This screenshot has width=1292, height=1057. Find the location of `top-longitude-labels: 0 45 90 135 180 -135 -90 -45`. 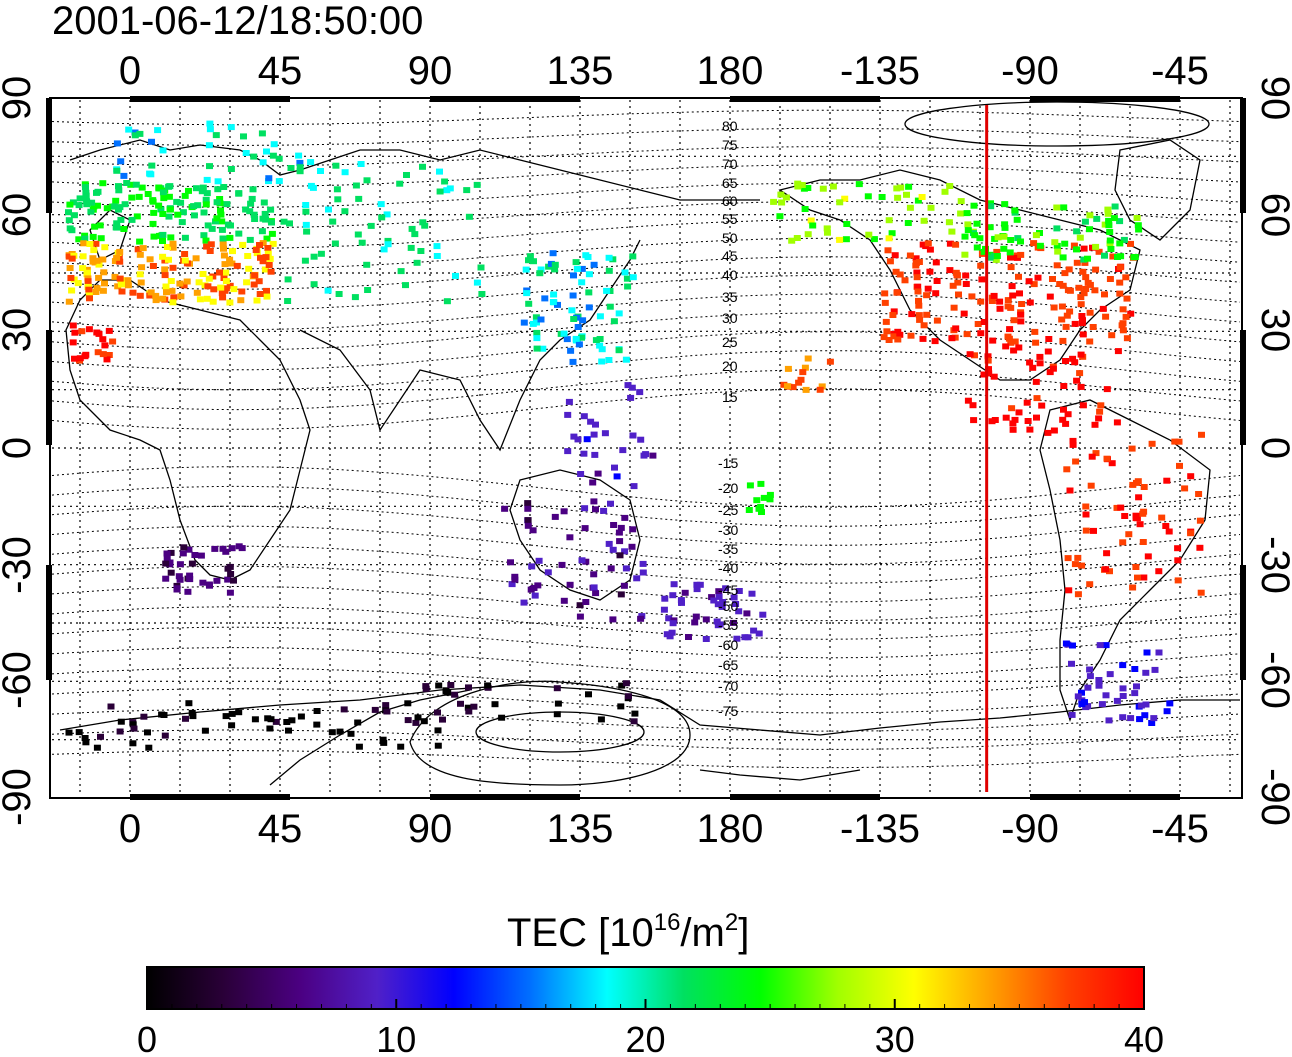

top-longitude-labels: 0 45 90 135 180 -135 -90 -45 is located at coordinates (664, 71).